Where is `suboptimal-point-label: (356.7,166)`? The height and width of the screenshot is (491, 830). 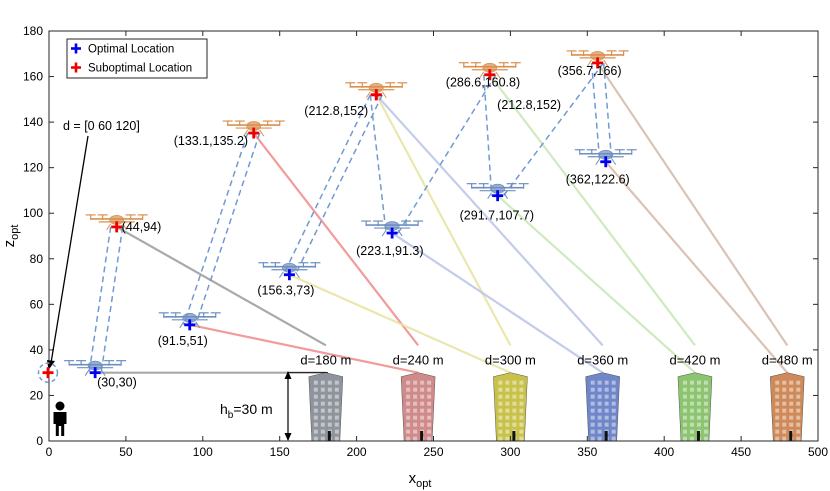 suboptimal-point-label: (356.7,166) is located at coordinates (590, 71).